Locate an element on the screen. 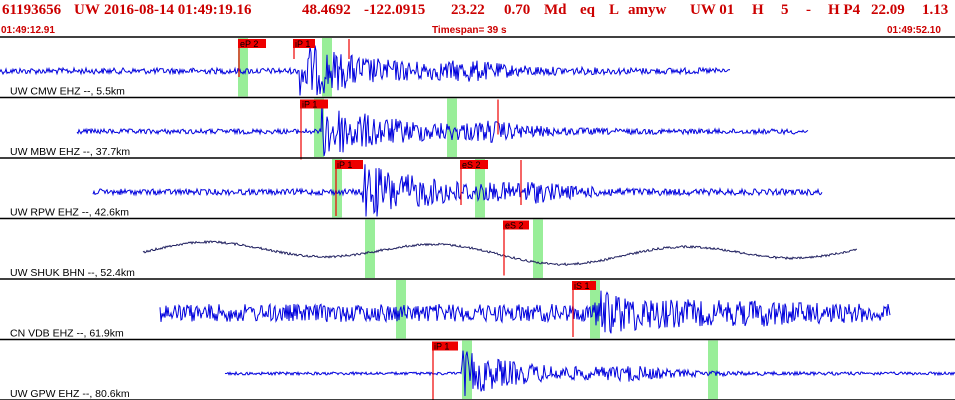 The image size is (955, 400). network-code: UW 01 is located at coordinates (712, 10).